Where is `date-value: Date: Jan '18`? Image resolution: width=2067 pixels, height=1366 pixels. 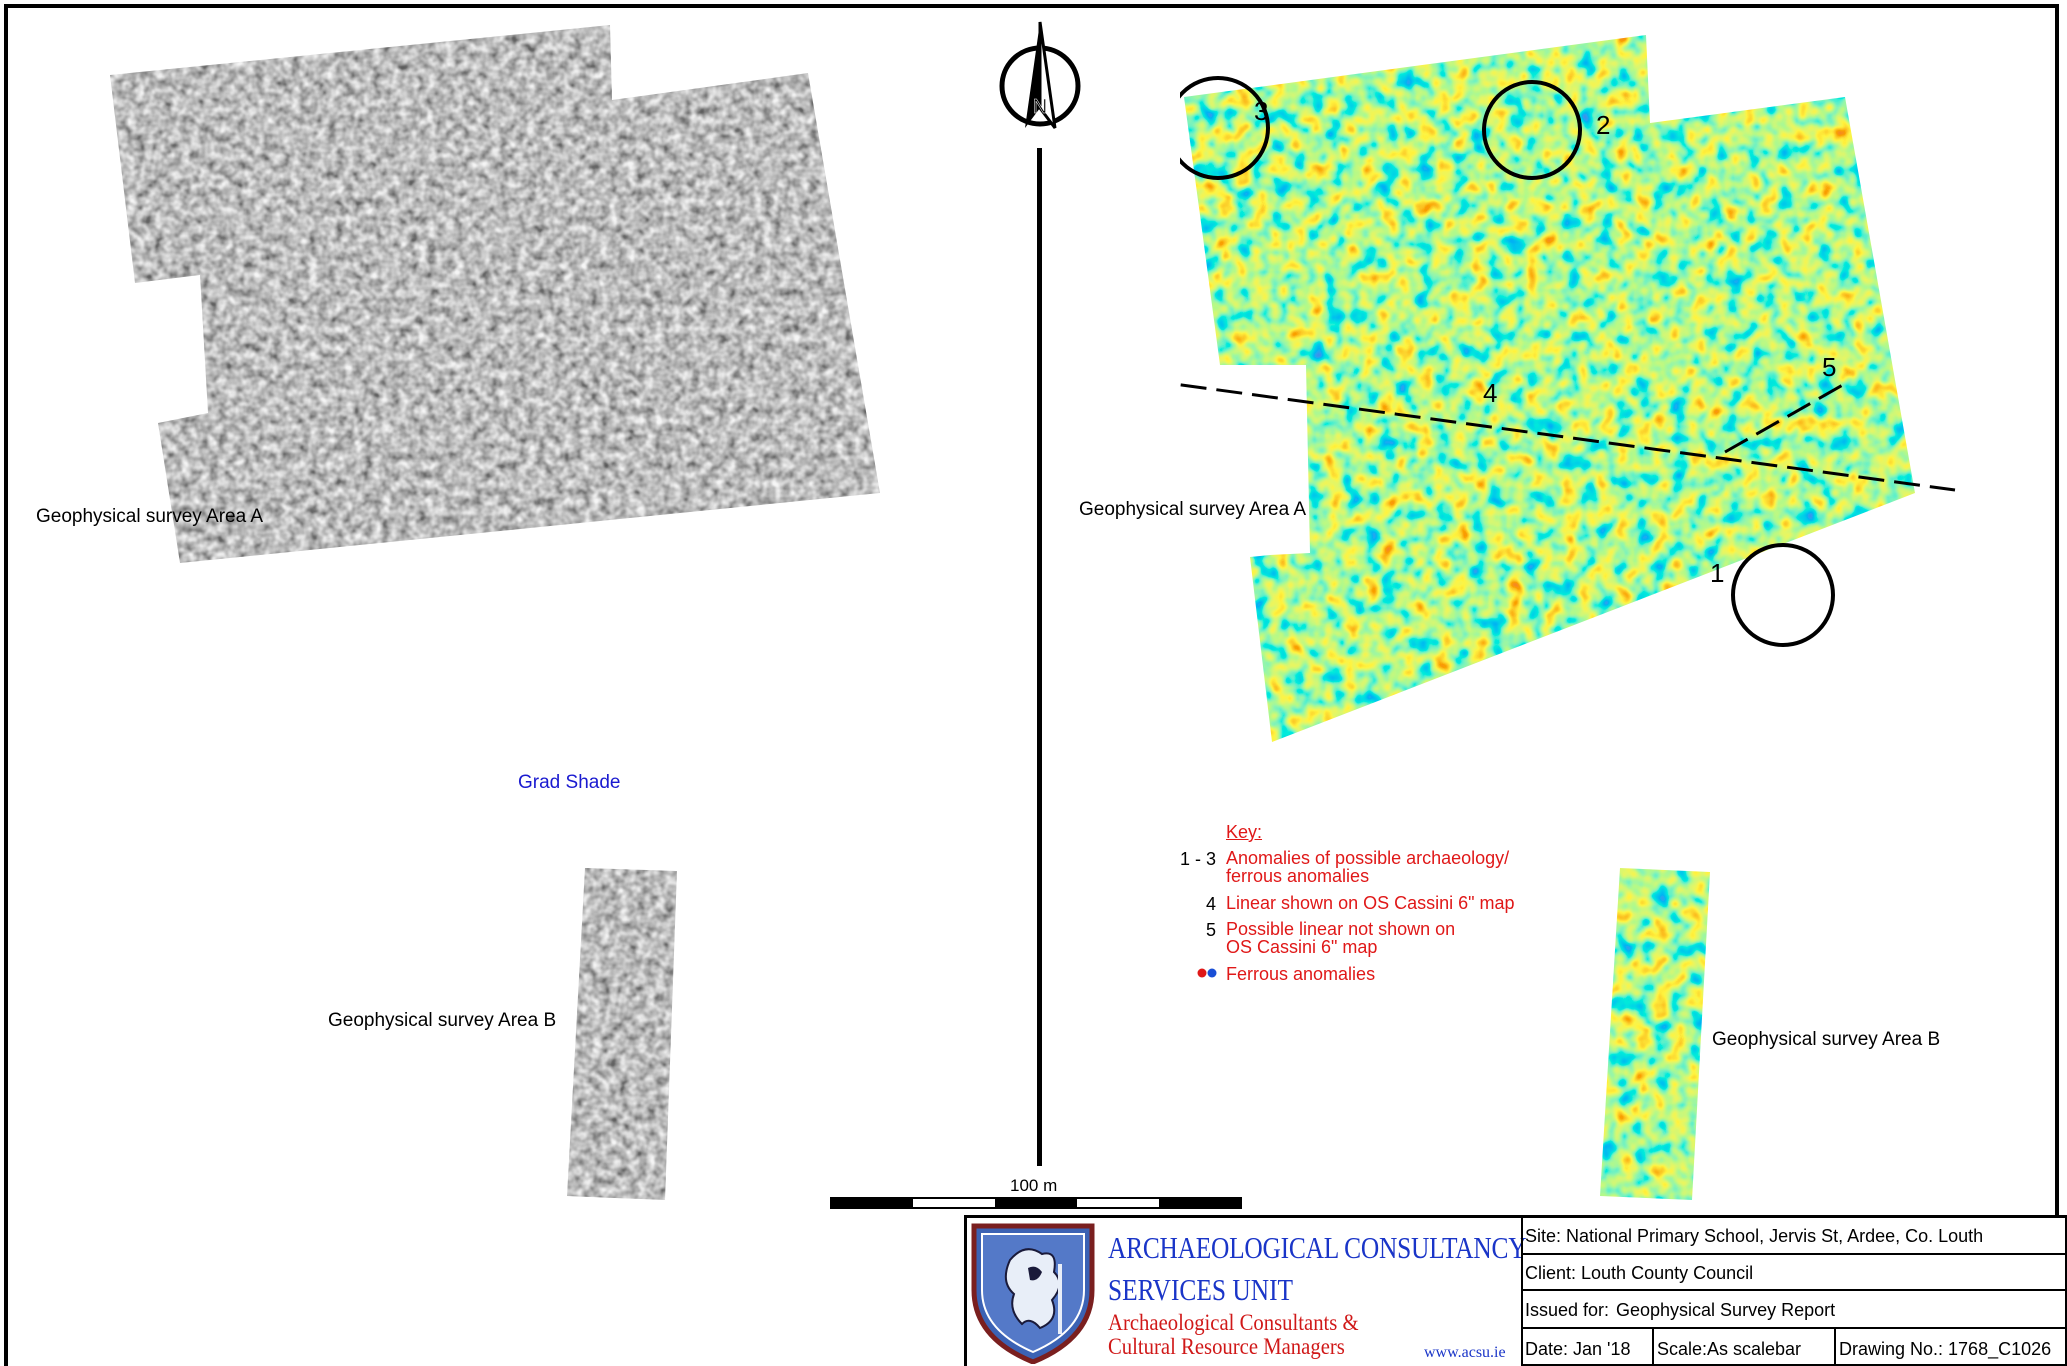 date-value: Date: Jan '18 is located at coordinates (1578, 1349).